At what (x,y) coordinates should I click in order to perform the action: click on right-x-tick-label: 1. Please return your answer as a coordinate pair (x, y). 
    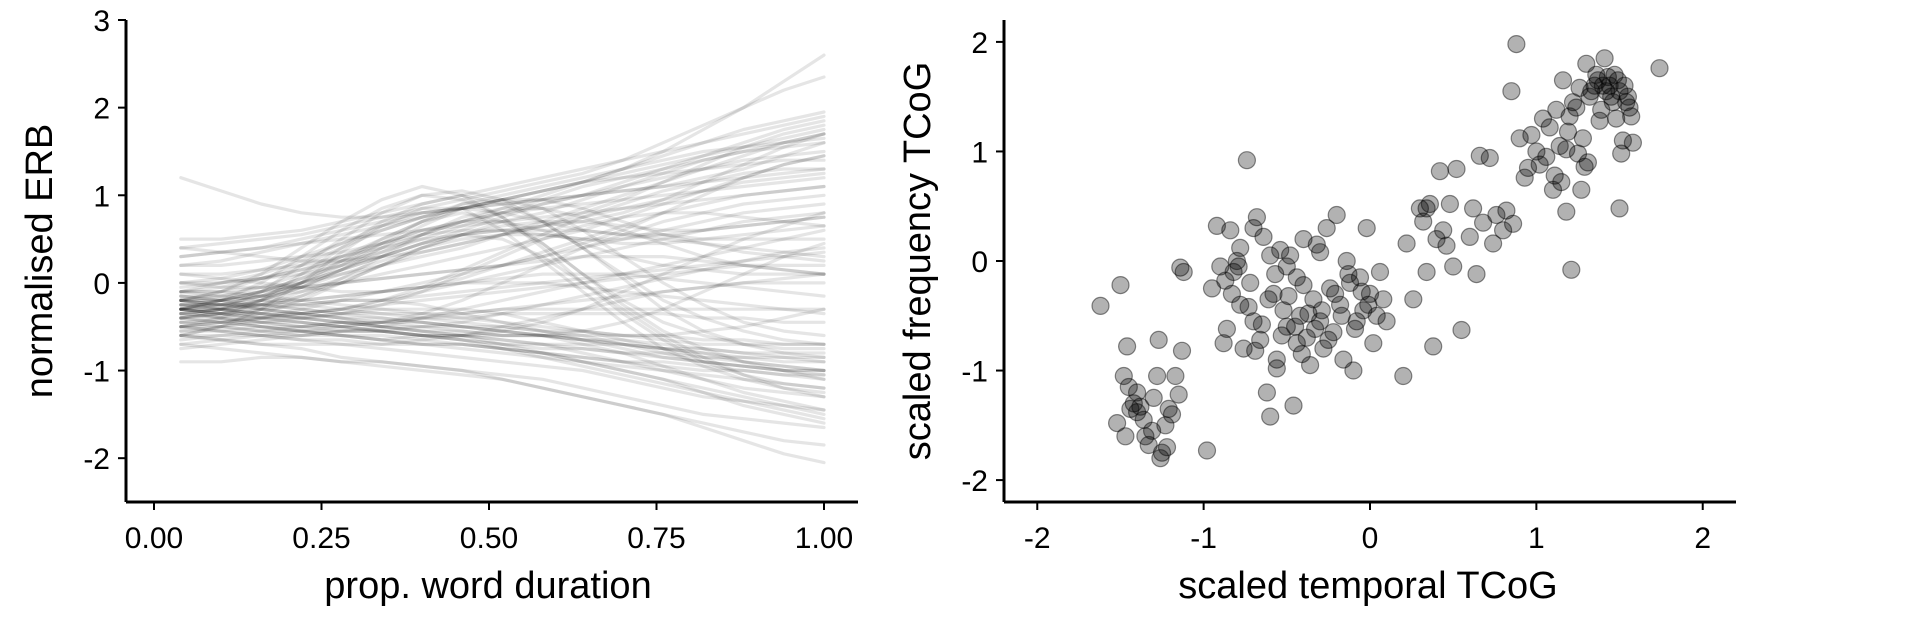
    Looking at the image, I should click on (1536, 538).